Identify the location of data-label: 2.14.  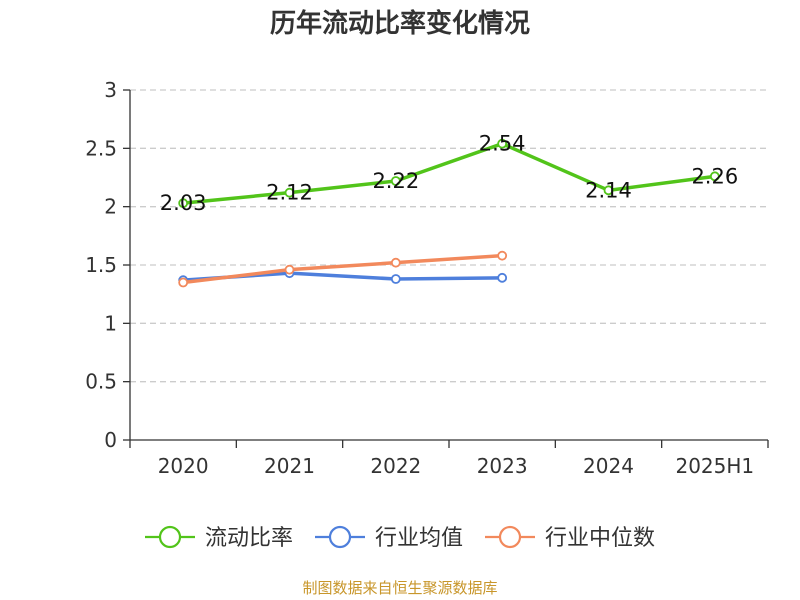
(608, 190).